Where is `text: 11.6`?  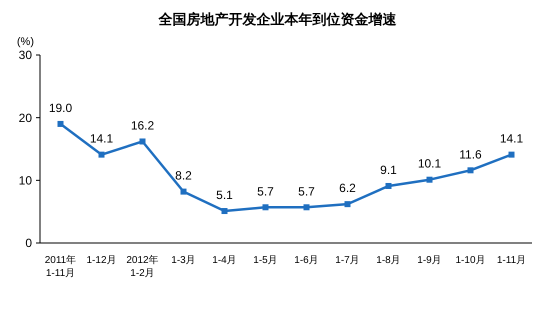 text: 11.6 is located at coordinates (470, 154).